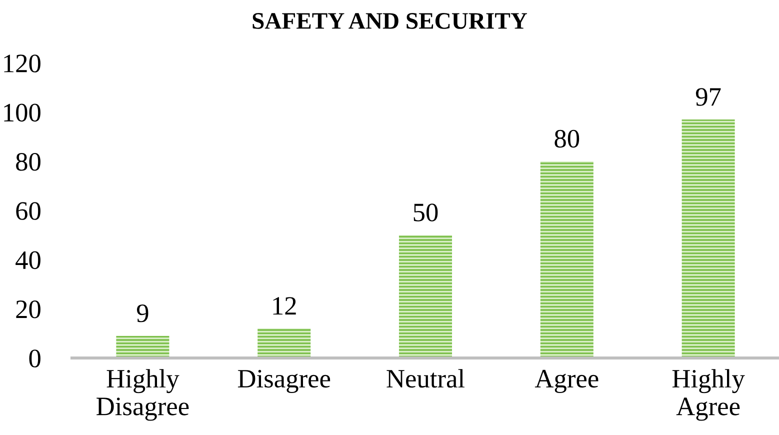 This screenshot has height=435, width=779. I want to click on y-tick-label: 80, so click(28, 161).